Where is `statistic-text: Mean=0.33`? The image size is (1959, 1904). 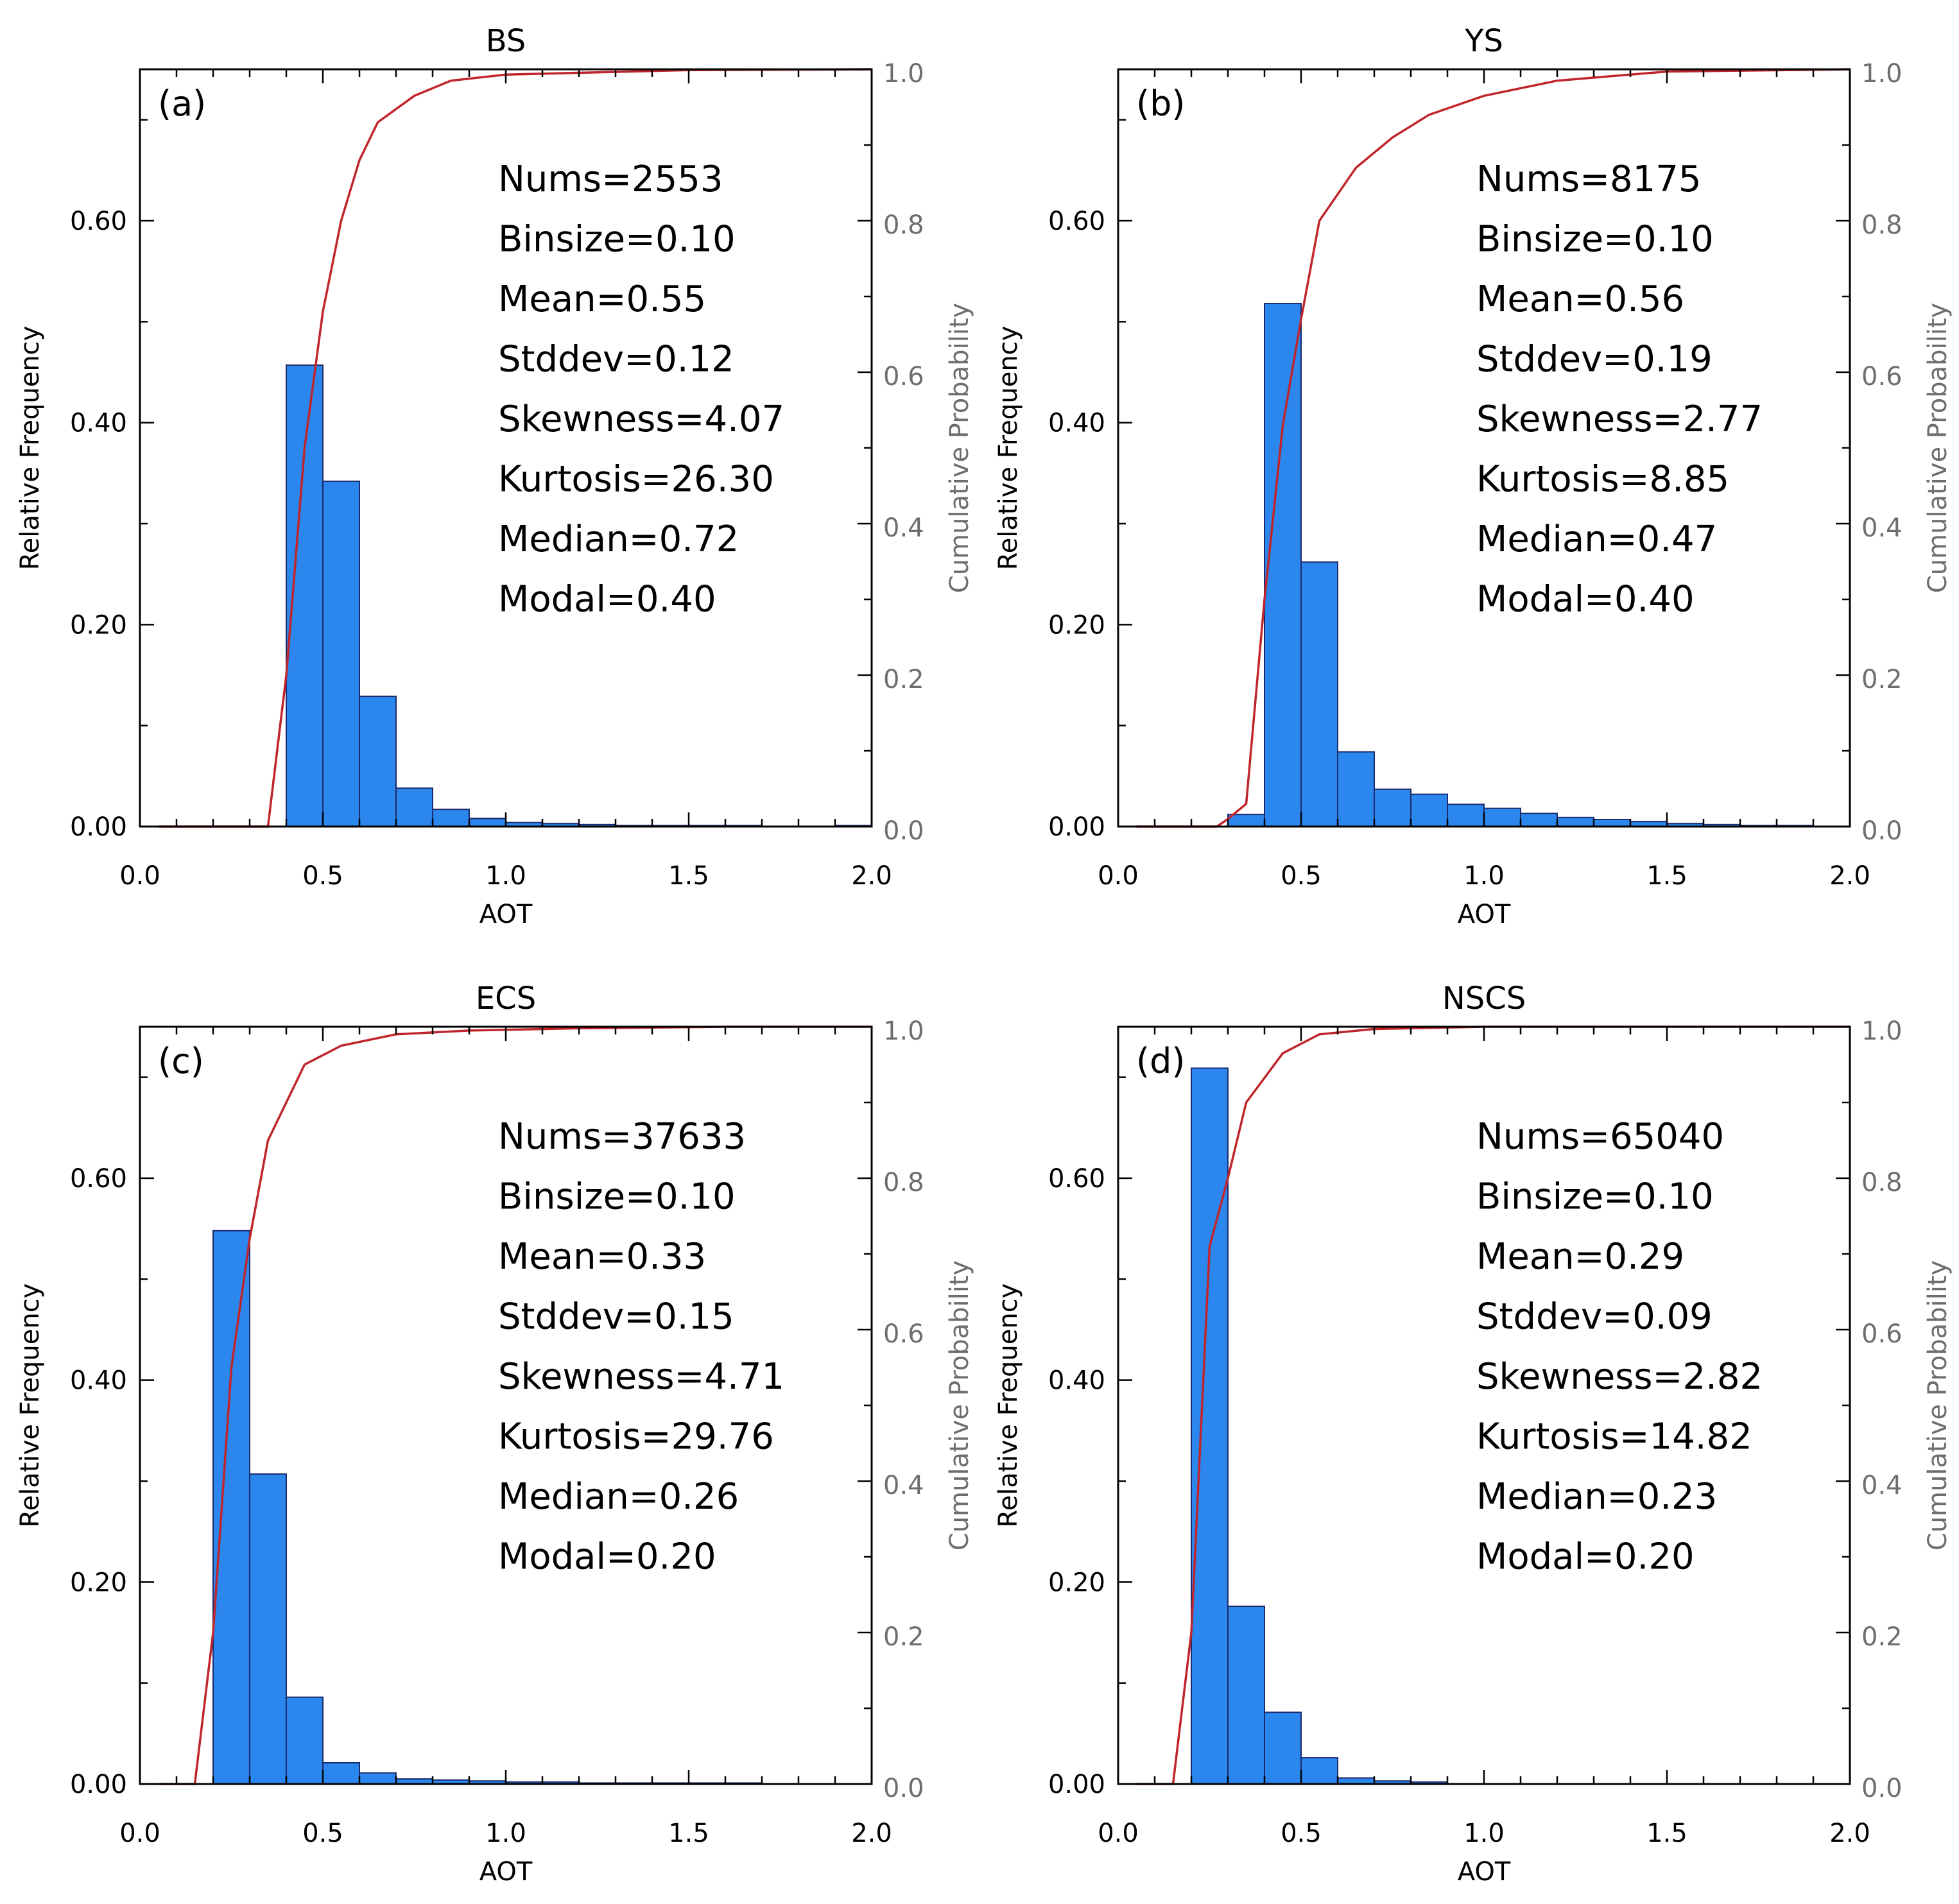
statistic-text: Mean=0.33 is located at coordinates (602, 1257).